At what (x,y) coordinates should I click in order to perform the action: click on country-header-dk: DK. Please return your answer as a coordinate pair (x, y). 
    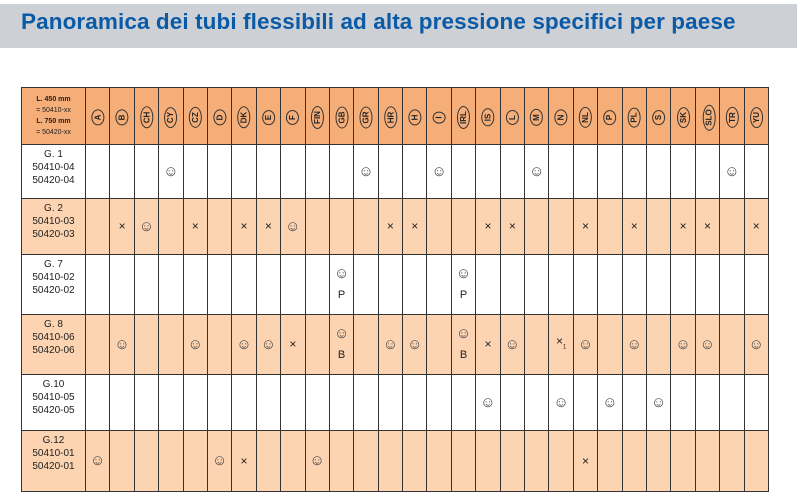
    Looking at the image, I should click on (244, 116).